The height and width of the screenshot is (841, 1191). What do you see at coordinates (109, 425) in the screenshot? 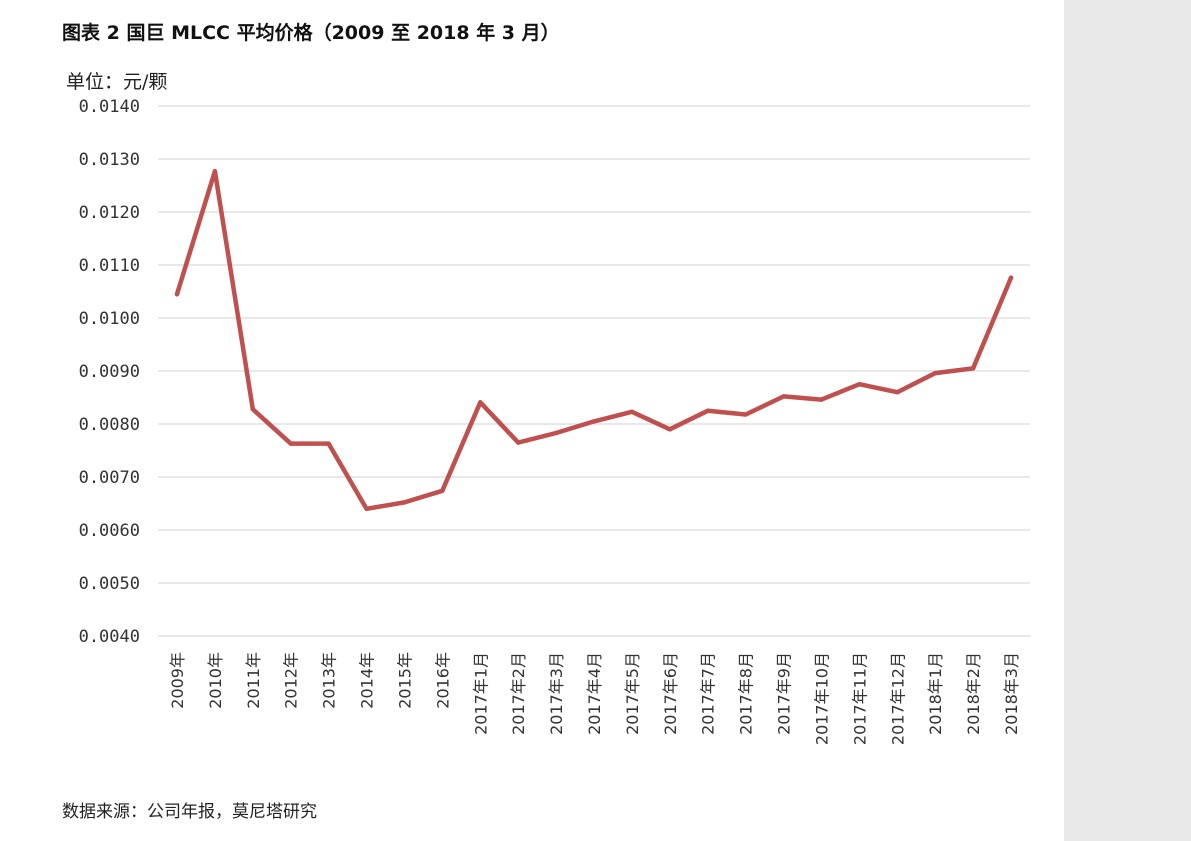
I see `y-tick-label: 0.0080` at bounding box center [109, 425].